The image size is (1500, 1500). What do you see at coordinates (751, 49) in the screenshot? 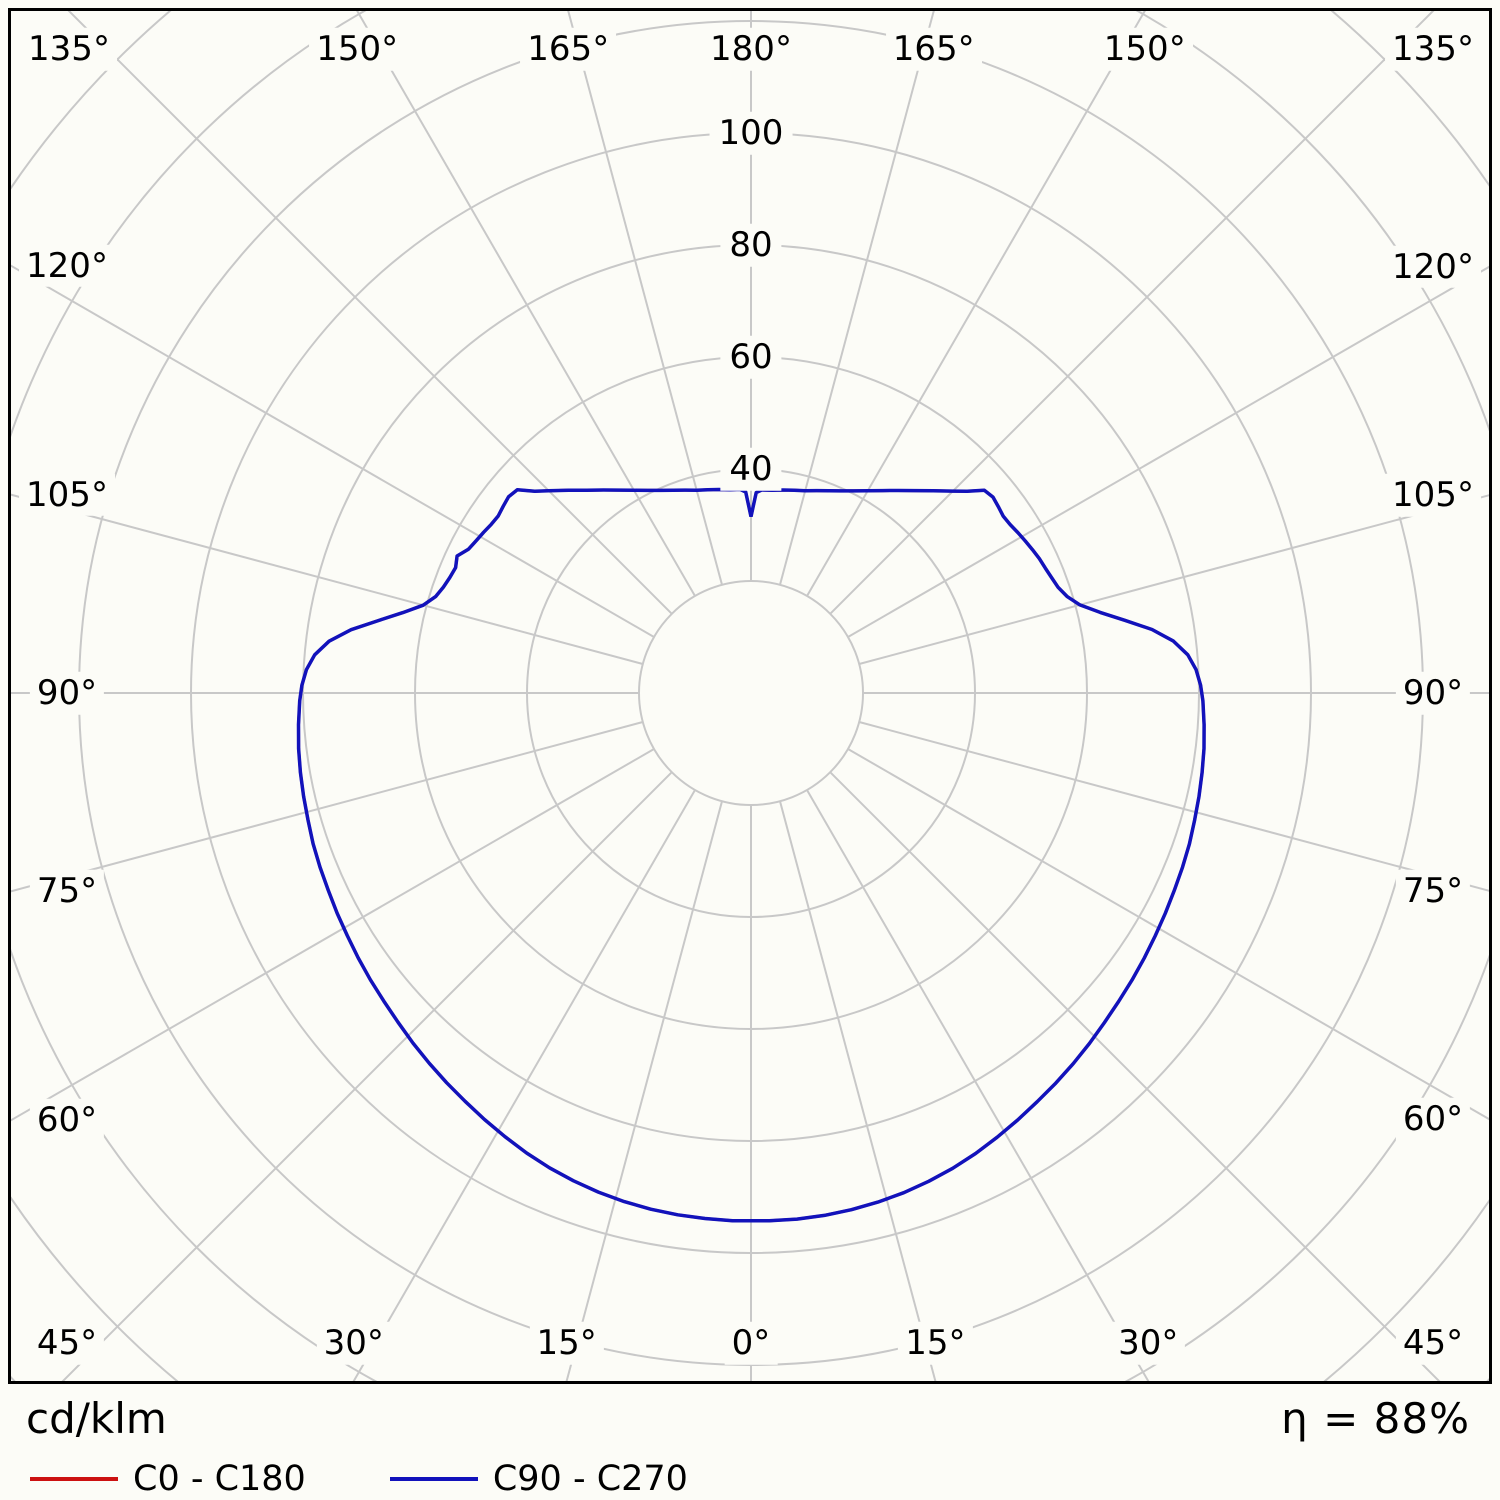
I see `angle-label: 180°` at bounding box center [751, 49].